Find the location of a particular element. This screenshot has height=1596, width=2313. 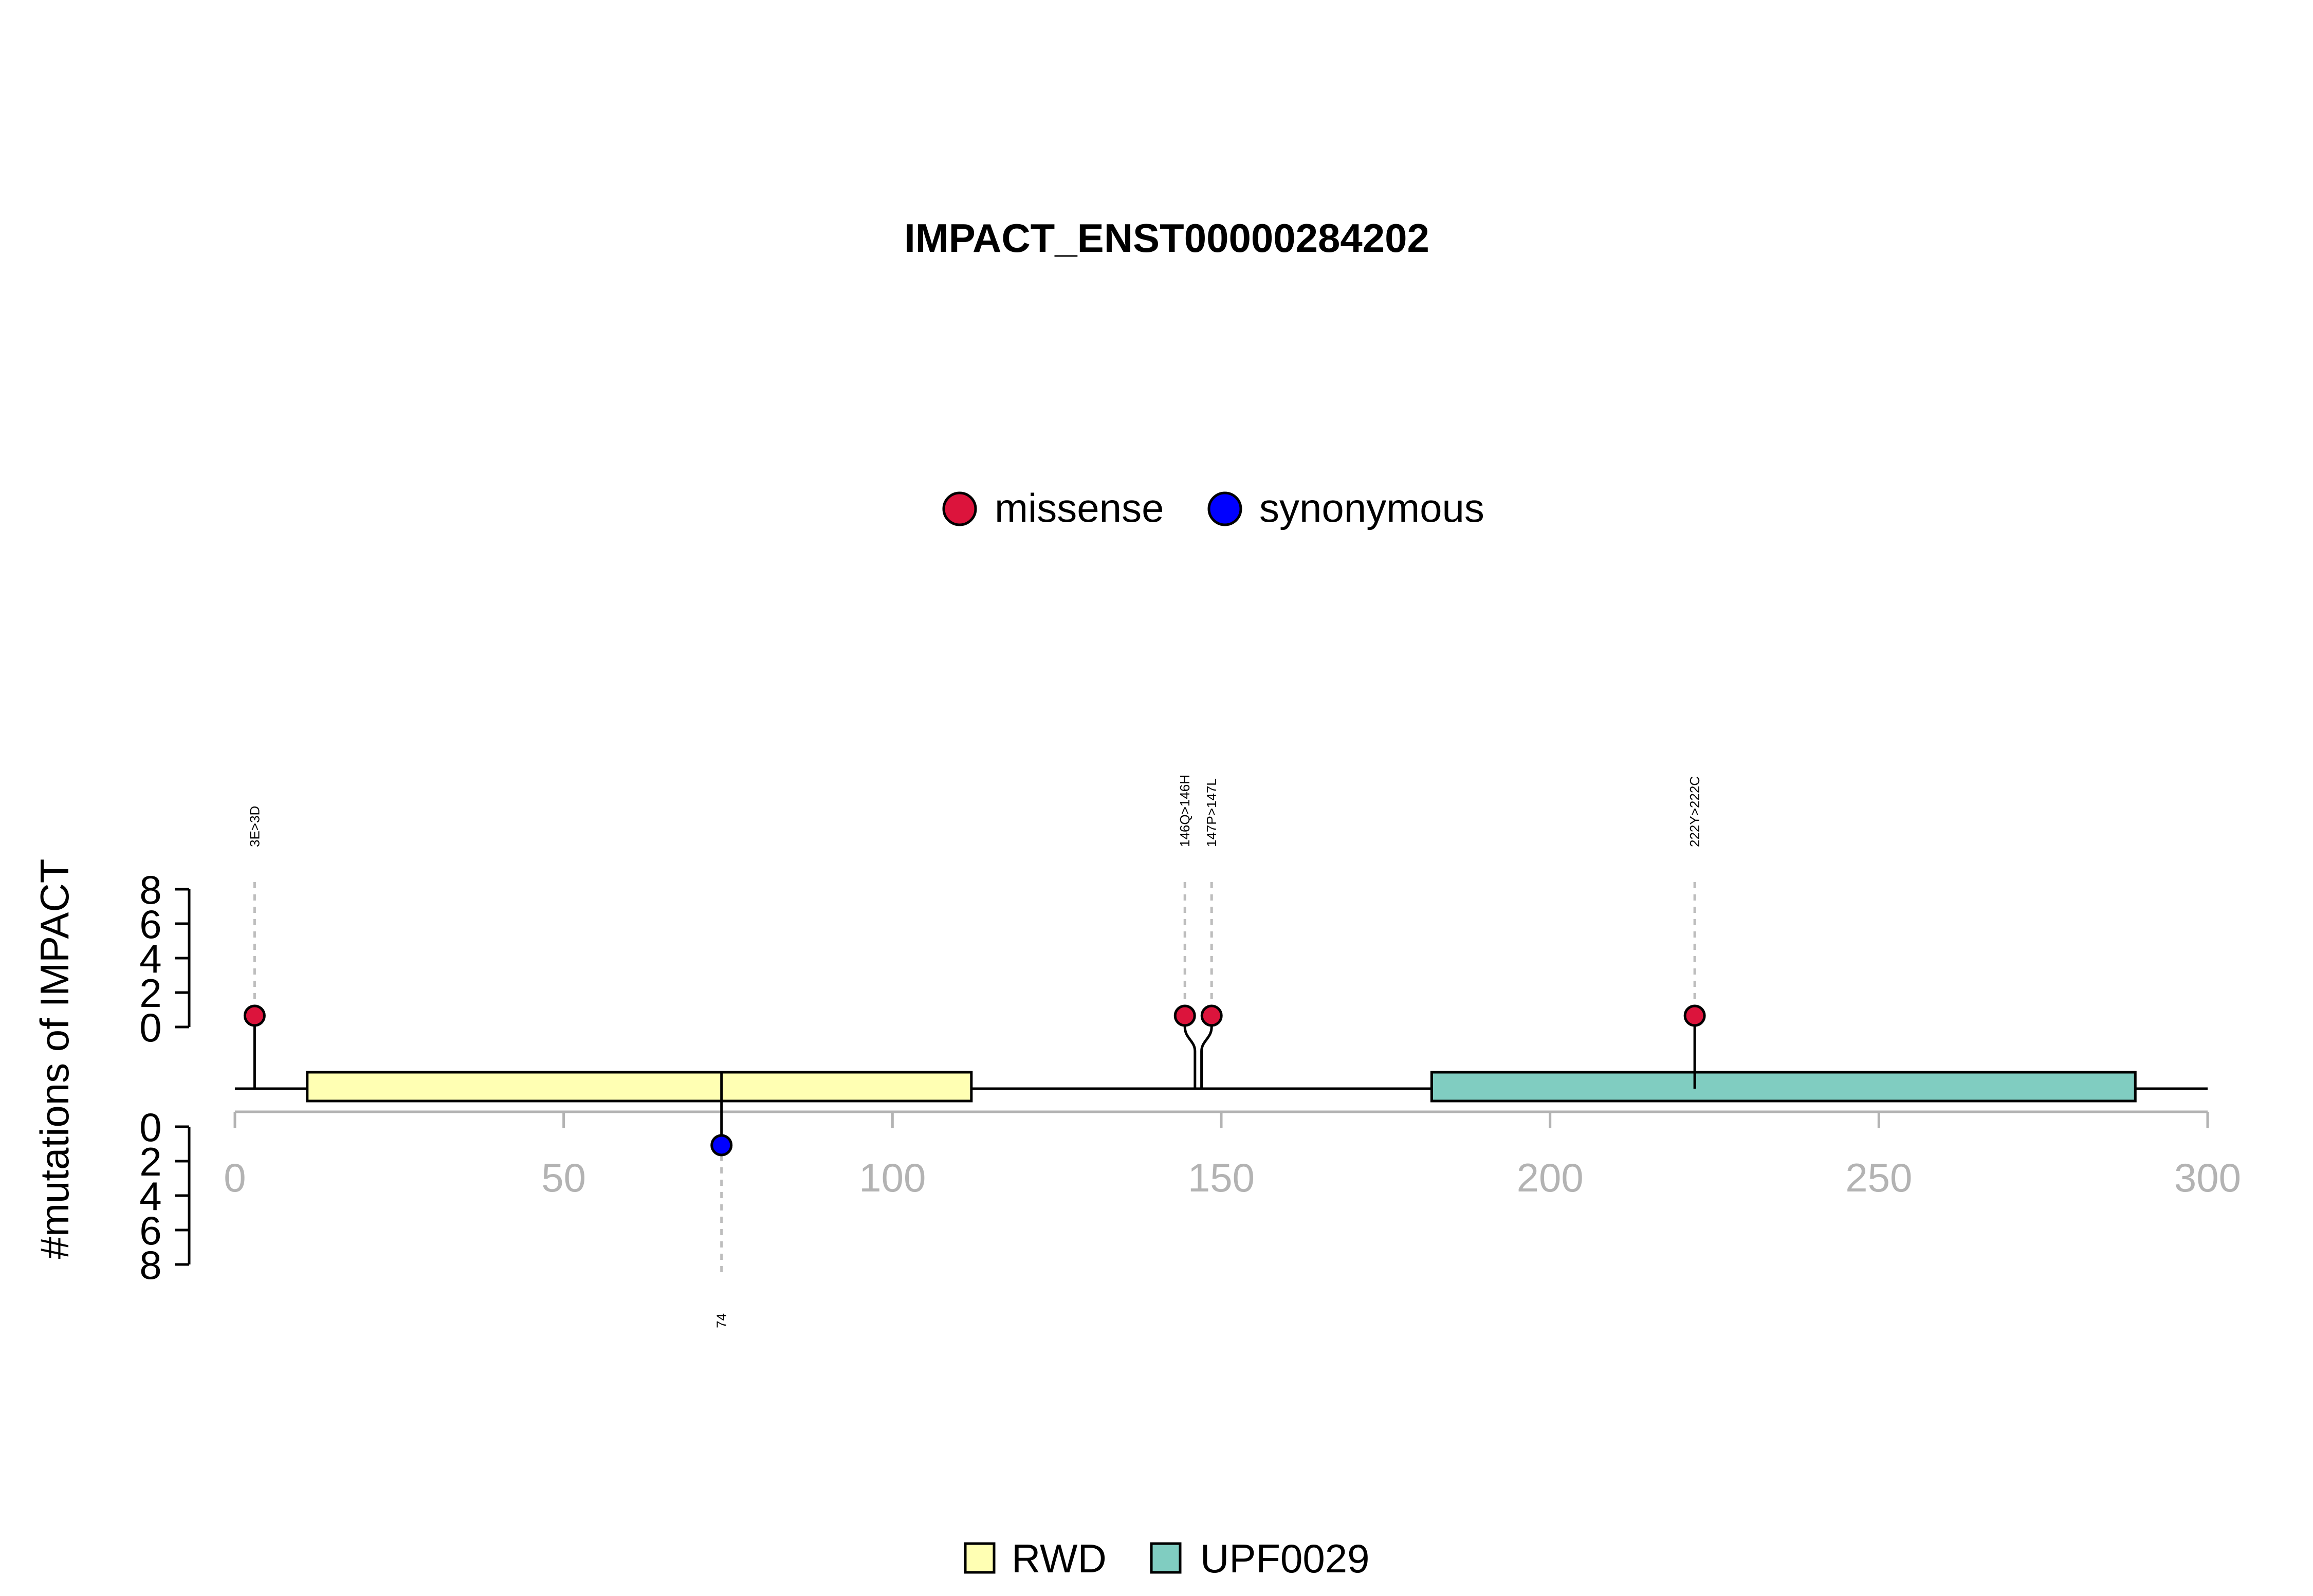

lower-y-tick-label: 6 is located at coordinates (150, 1231).